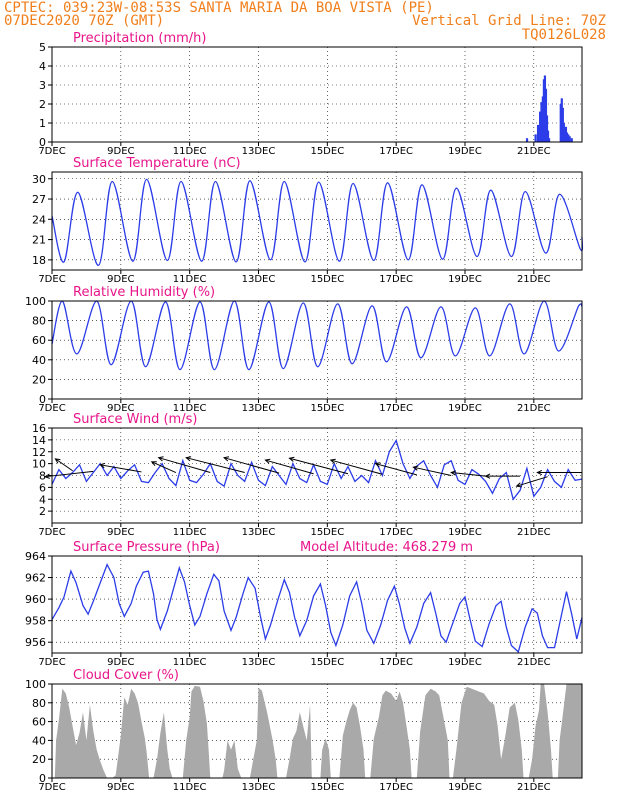  I want to click on precipitation-ytick-label: 2, so click(42, 104).